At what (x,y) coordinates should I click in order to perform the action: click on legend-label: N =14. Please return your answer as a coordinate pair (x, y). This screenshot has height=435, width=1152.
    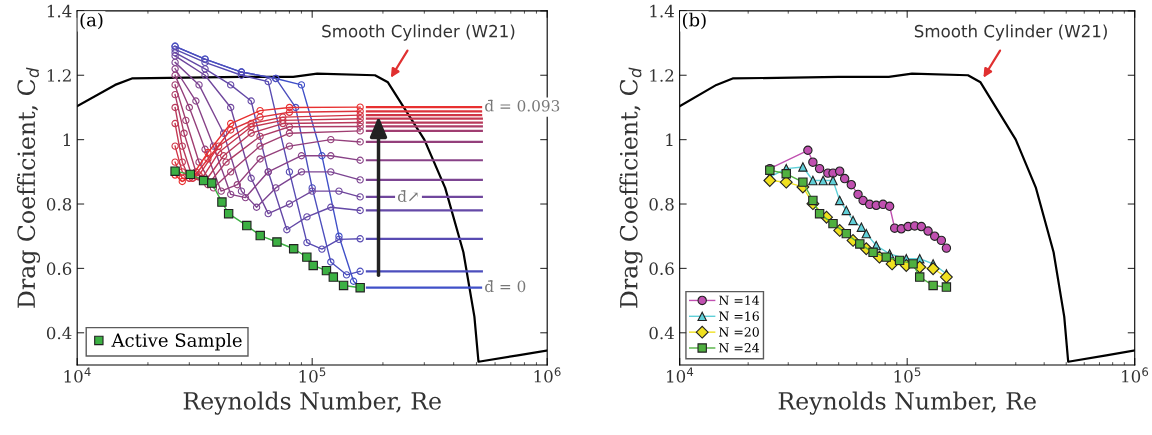
    Looking at the image, I should click on (739, 300).